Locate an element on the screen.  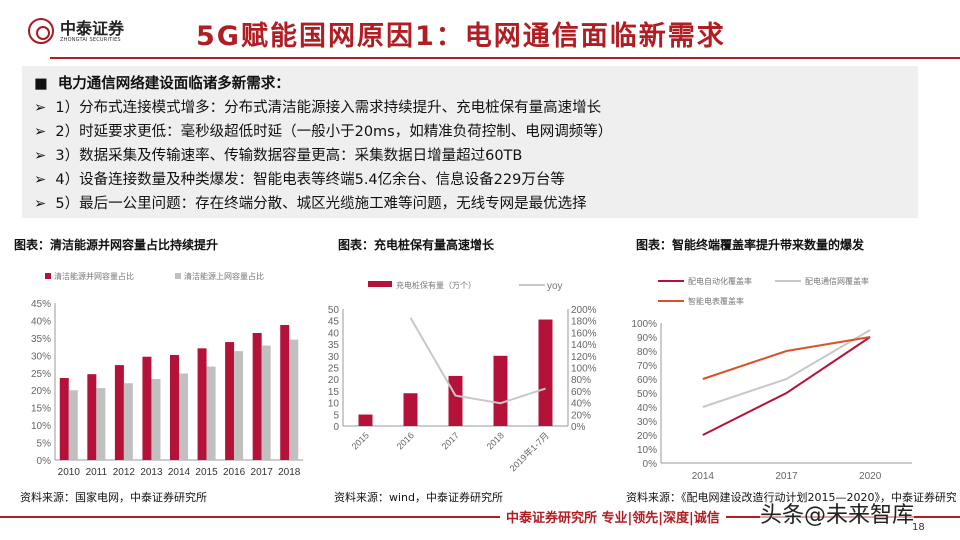
company-logo: 中泰证券 ZHONGTAI SECURITIES is located at coordinates (76, 31).